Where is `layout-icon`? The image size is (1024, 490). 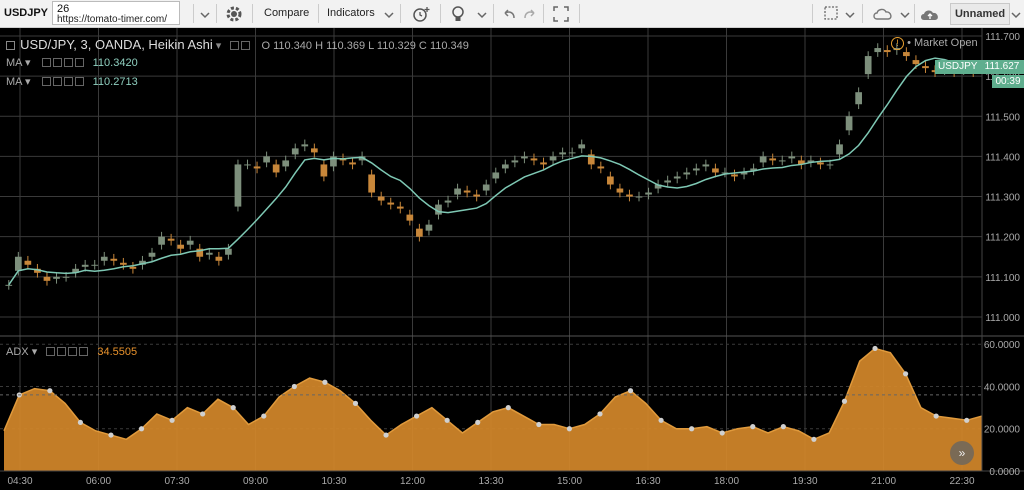 layout-icon is located at coordinates (831, 14).